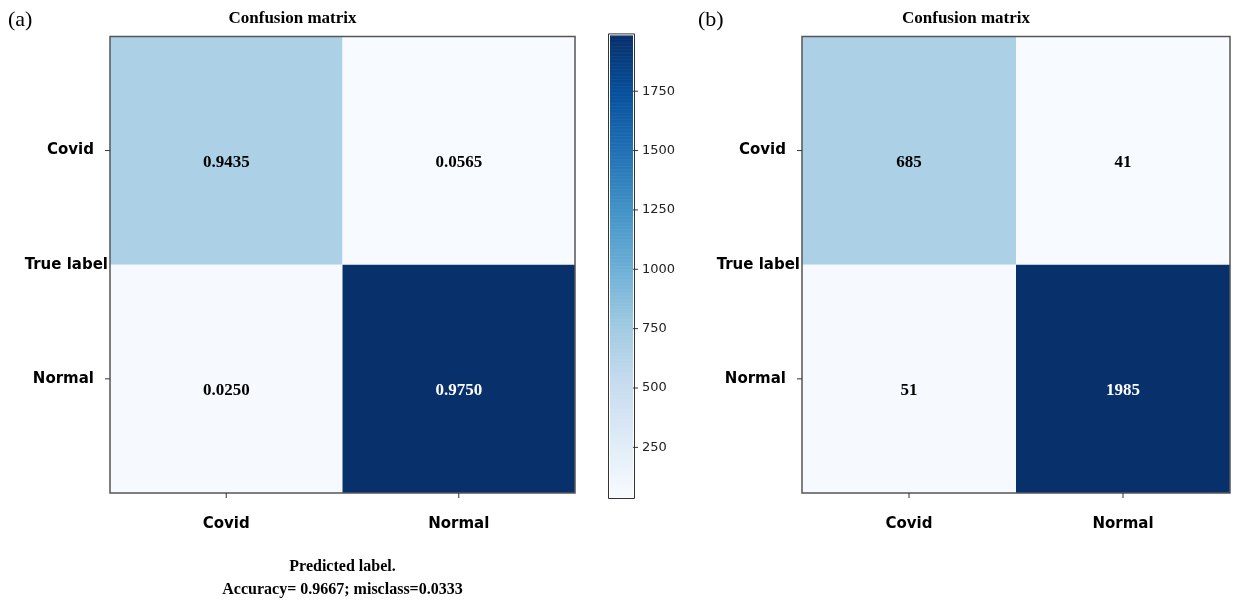 The height and width of the screenshot is (607, 1244). Describe the element at coordinates (459, 161) in the screenshot. I see `annotation: 0.0565` at that location.